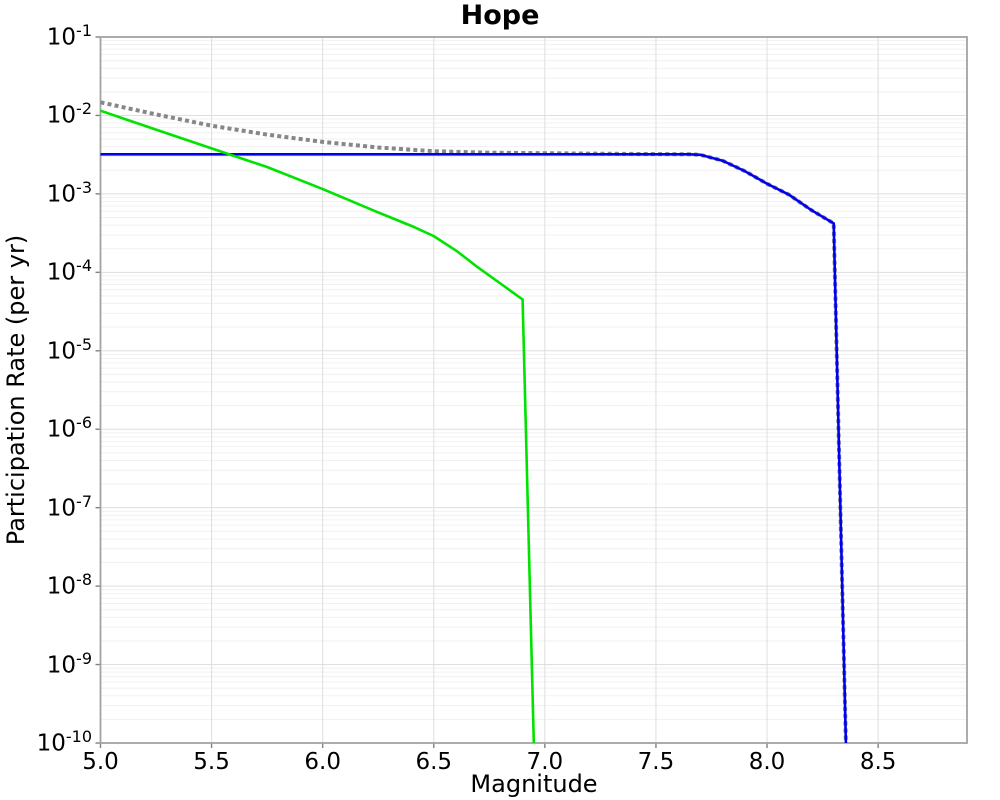 The height and width of the screenshot is (800, 1000). What do you see at coordinates (69, 349) in the screenshot?
I see `y-tick-label: 10⁻⁵` at bounding box center [69, 349].